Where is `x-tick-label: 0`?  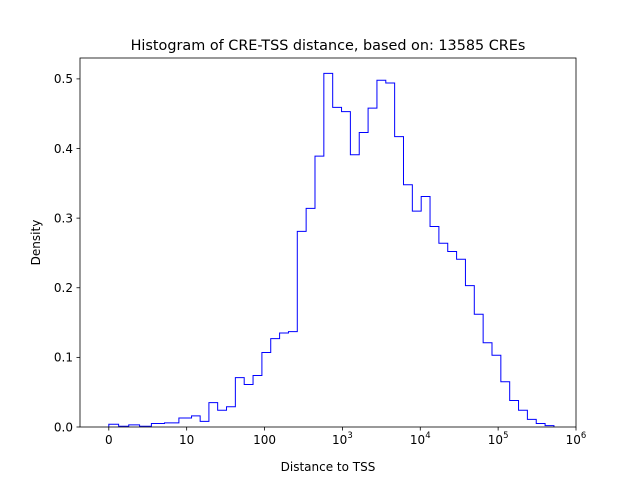
x-tick-label: 0 is located at coordinates (109, 440).